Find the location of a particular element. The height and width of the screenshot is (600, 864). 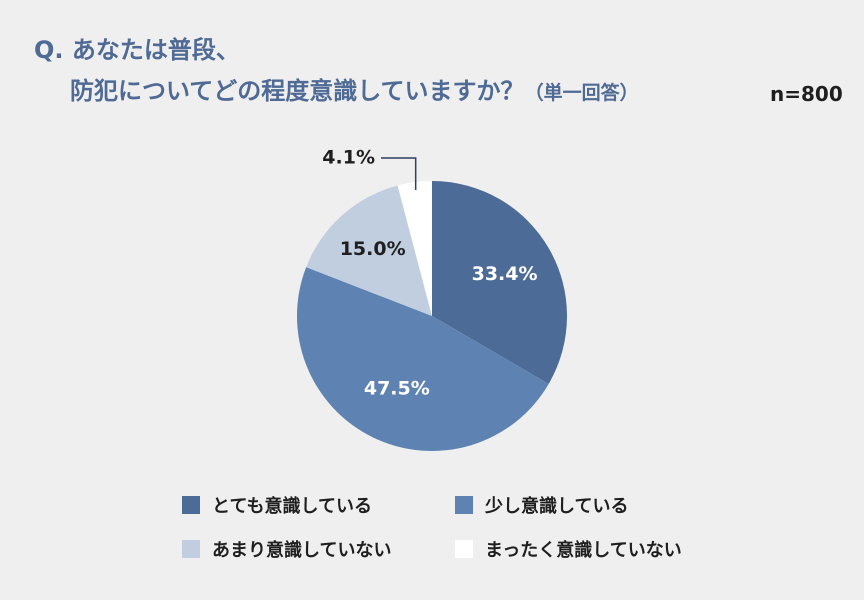

pie-slice-somewhat-conscious is located at coordinates (423, 359).